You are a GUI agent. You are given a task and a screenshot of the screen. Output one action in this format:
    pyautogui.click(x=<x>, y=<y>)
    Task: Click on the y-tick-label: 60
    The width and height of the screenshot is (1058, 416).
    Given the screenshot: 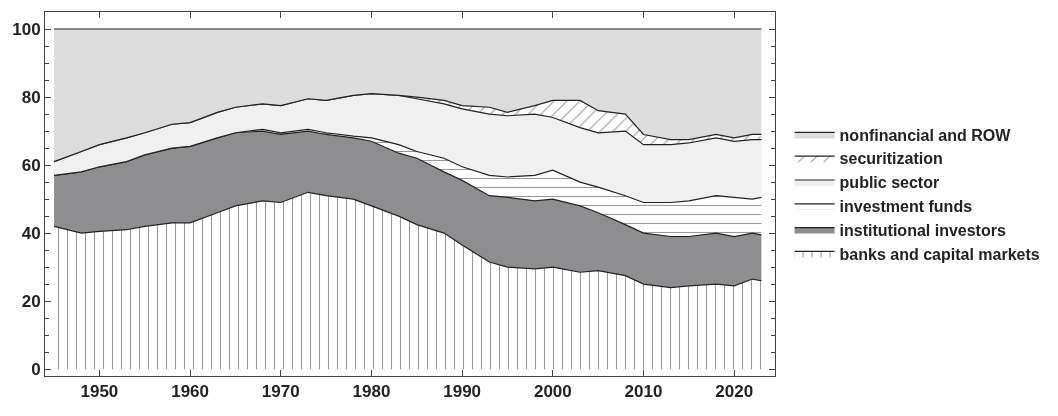 What is the action you would take?
    pyautogui.click(x=31, y=166)
    